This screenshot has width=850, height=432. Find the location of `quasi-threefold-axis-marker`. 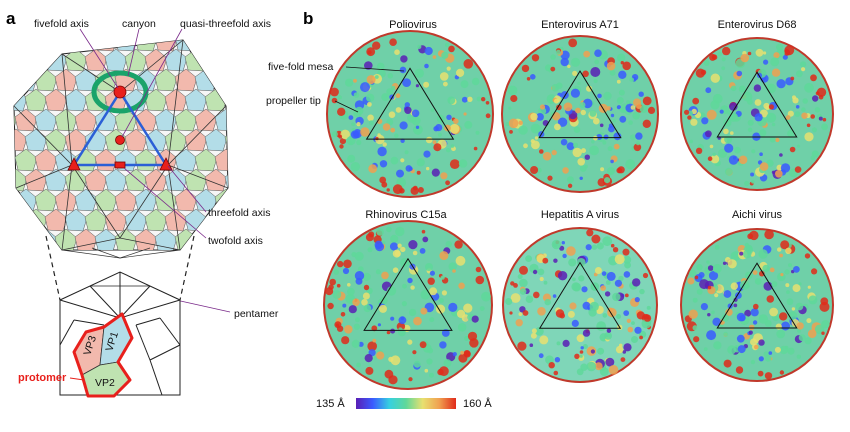

quasi-threefold-axis-marker is located at coordinates (120, 140).